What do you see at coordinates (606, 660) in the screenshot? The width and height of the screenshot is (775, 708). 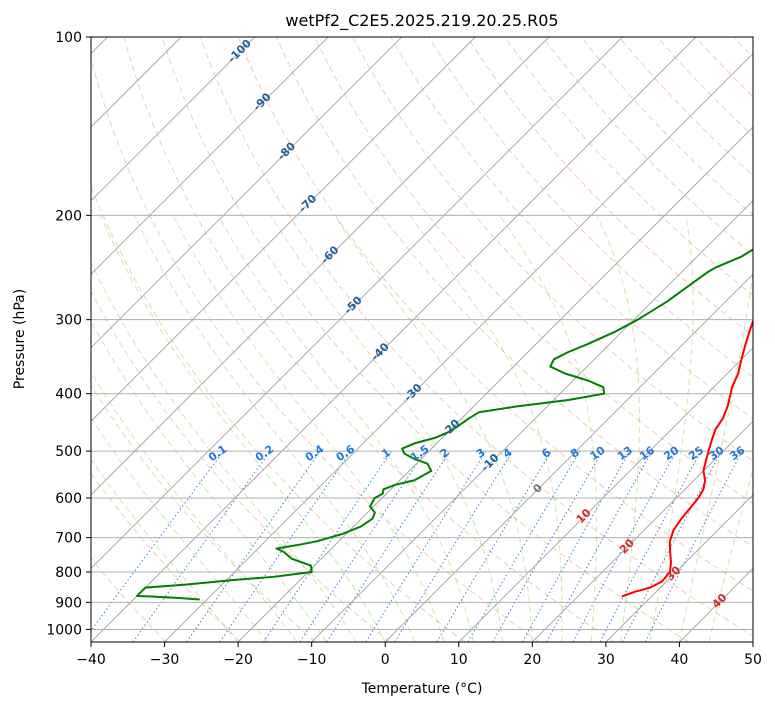 I see `x-tick-label: 30` at bounding box center [606, 660].